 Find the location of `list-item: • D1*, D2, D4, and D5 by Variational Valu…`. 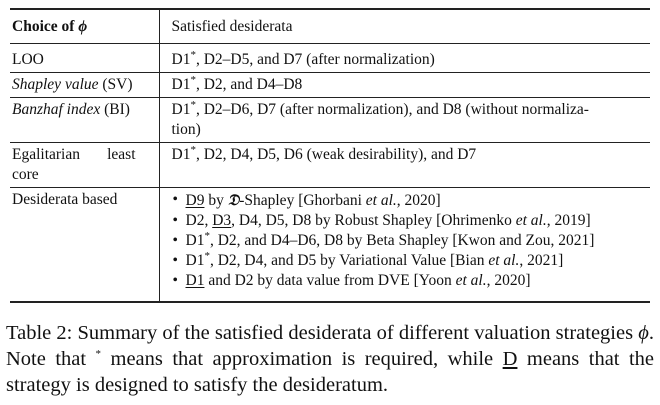

list-item: • D1*, D2, D4, and D5 by Variational Valu… is located at coordinates (368, 259).